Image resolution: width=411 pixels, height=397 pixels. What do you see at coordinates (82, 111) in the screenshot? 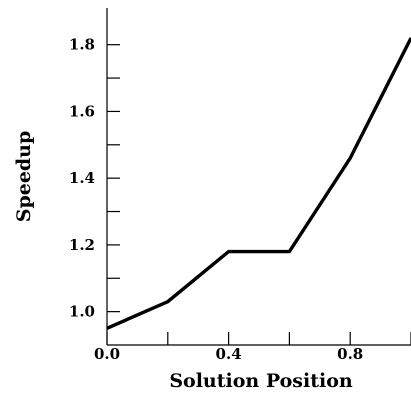
I see `y-tick-label: 1.6` at bounding box center [82, 111].